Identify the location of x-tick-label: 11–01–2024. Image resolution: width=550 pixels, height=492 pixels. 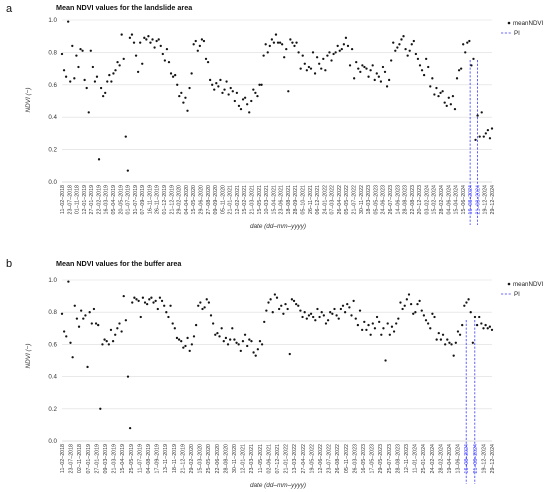
(416, 458).